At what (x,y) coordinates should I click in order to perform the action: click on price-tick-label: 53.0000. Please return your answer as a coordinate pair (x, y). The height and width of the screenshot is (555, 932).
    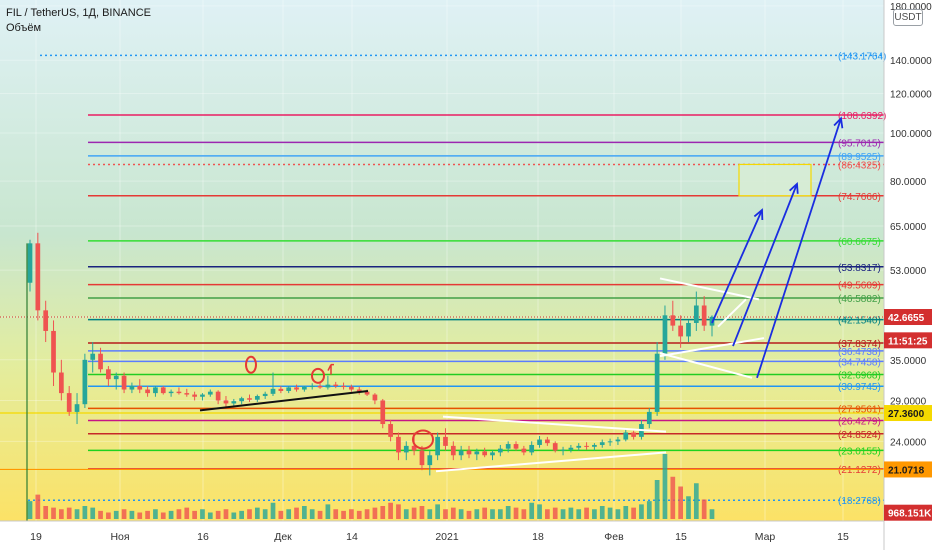
    Looking at the image, I should click on (908, 271).